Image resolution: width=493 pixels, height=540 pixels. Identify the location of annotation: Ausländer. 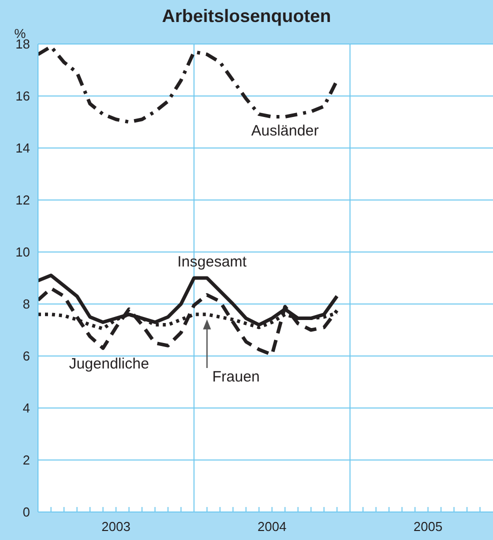
(285, 131).